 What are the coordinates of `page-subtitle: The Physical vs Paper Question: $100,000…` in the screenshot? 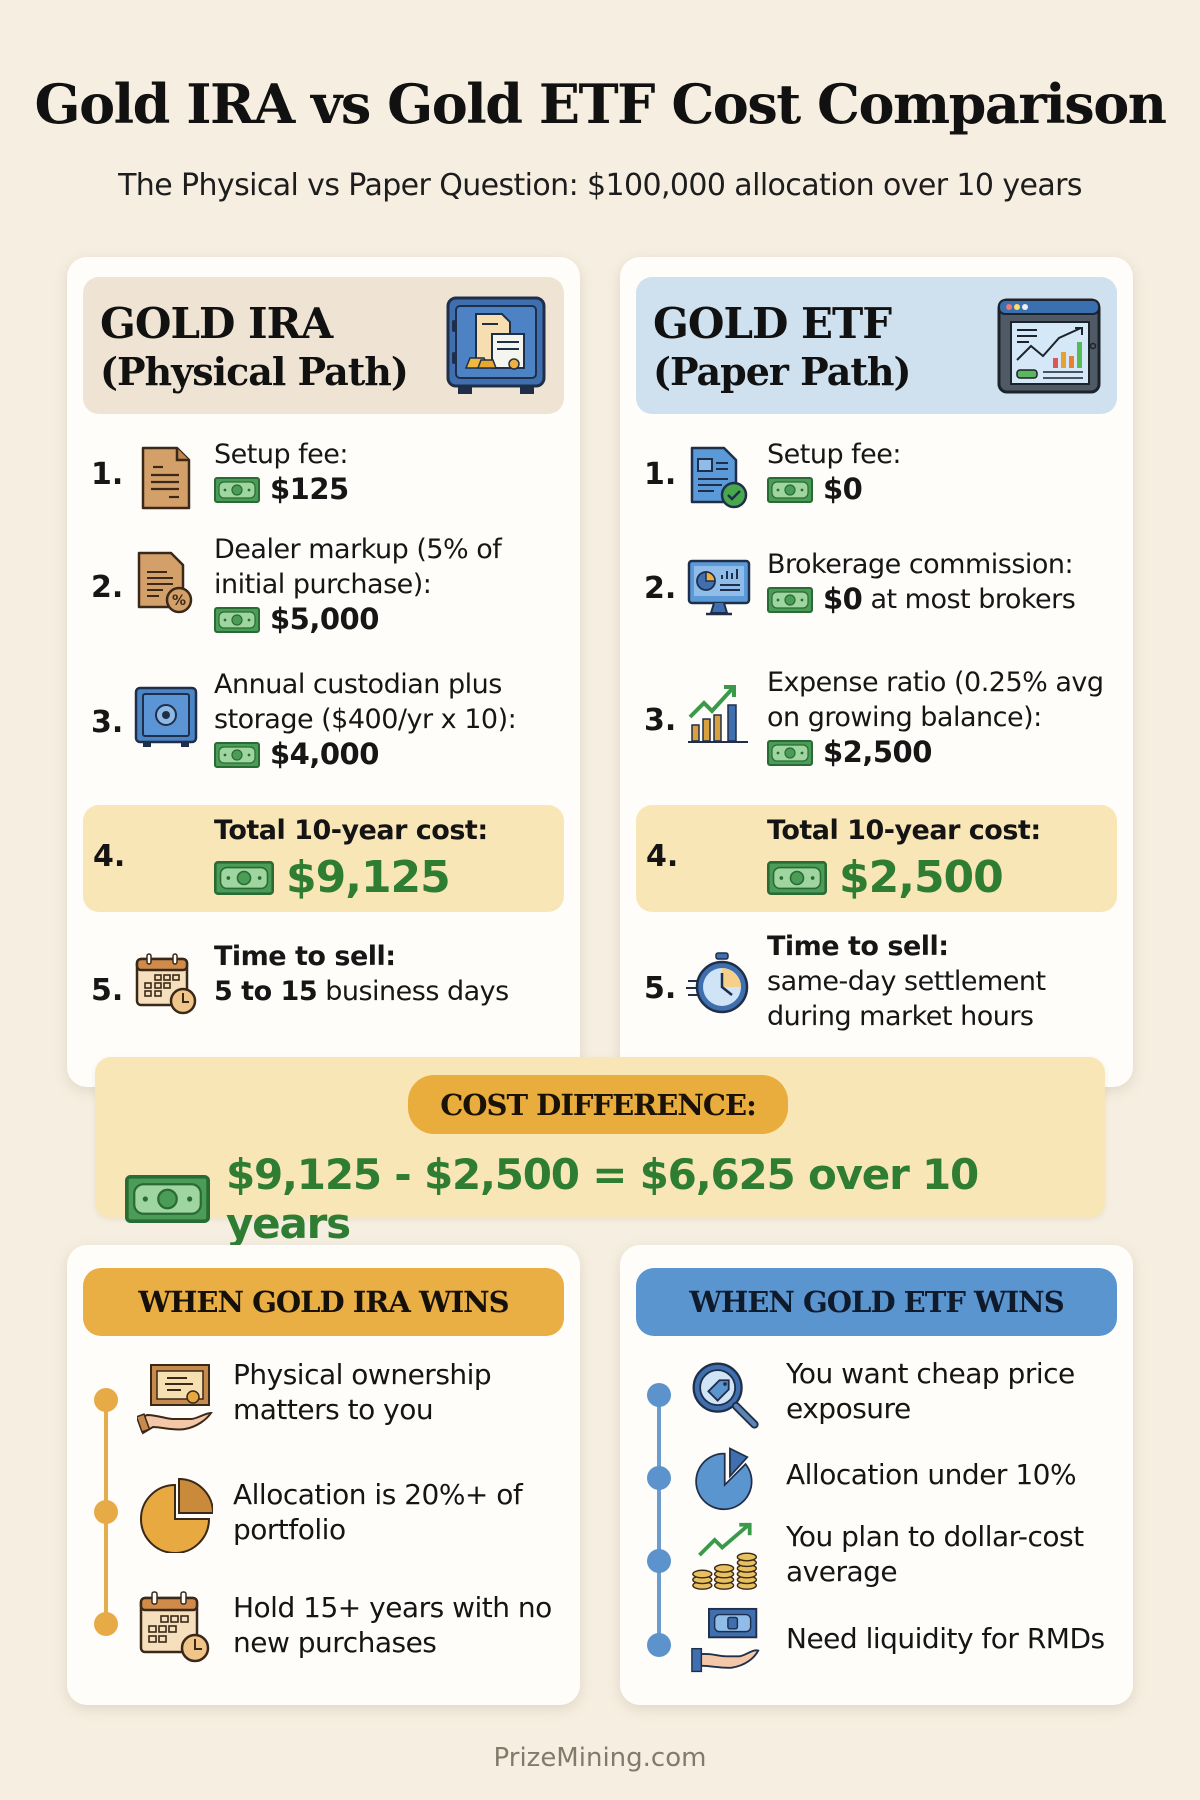 It's located at (600, 185).